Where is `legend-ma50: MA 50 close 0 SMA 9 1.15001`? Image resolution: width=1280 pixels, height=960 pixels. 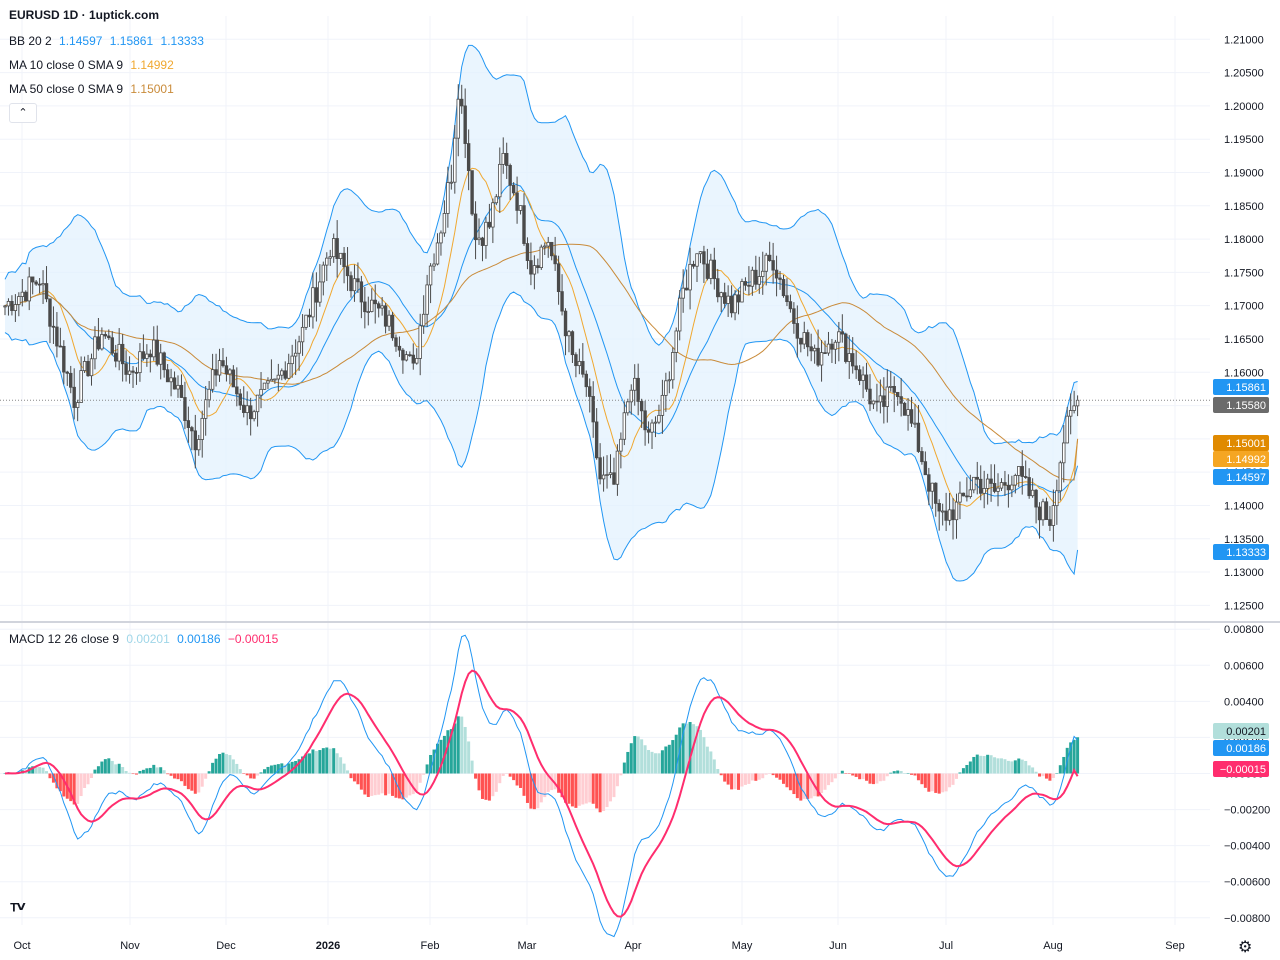
legend-ma50: MA 50 close 0 SMA 9 1.15001 is located at coordinates (93, 89).